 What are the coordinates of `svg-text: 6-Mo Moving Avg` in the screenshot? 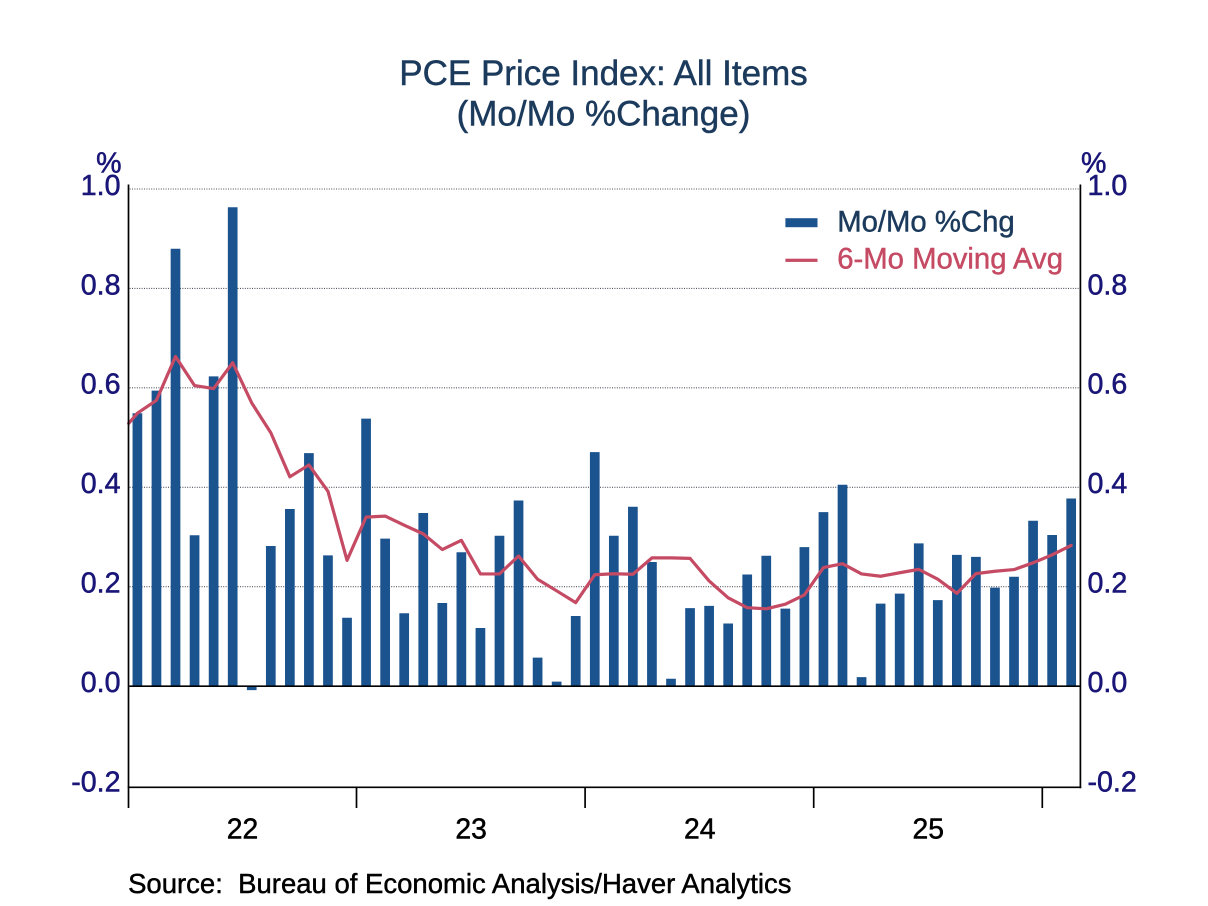 It's located at (950, 259).